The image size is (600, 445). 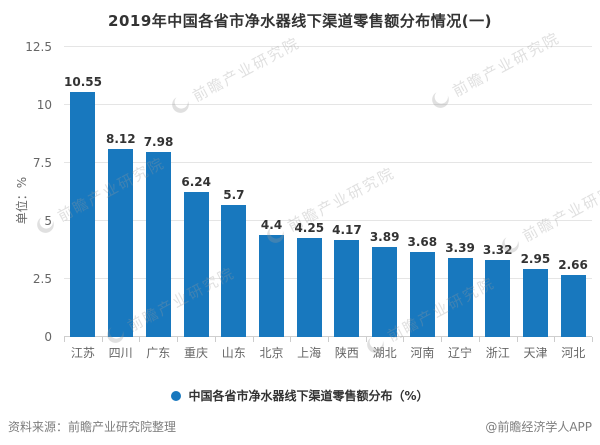 What do you see at coordinates (538, 427) in the screenshot?
I see `credit-note: @前瞻经济学人APP` at bounding box center [538, 427].